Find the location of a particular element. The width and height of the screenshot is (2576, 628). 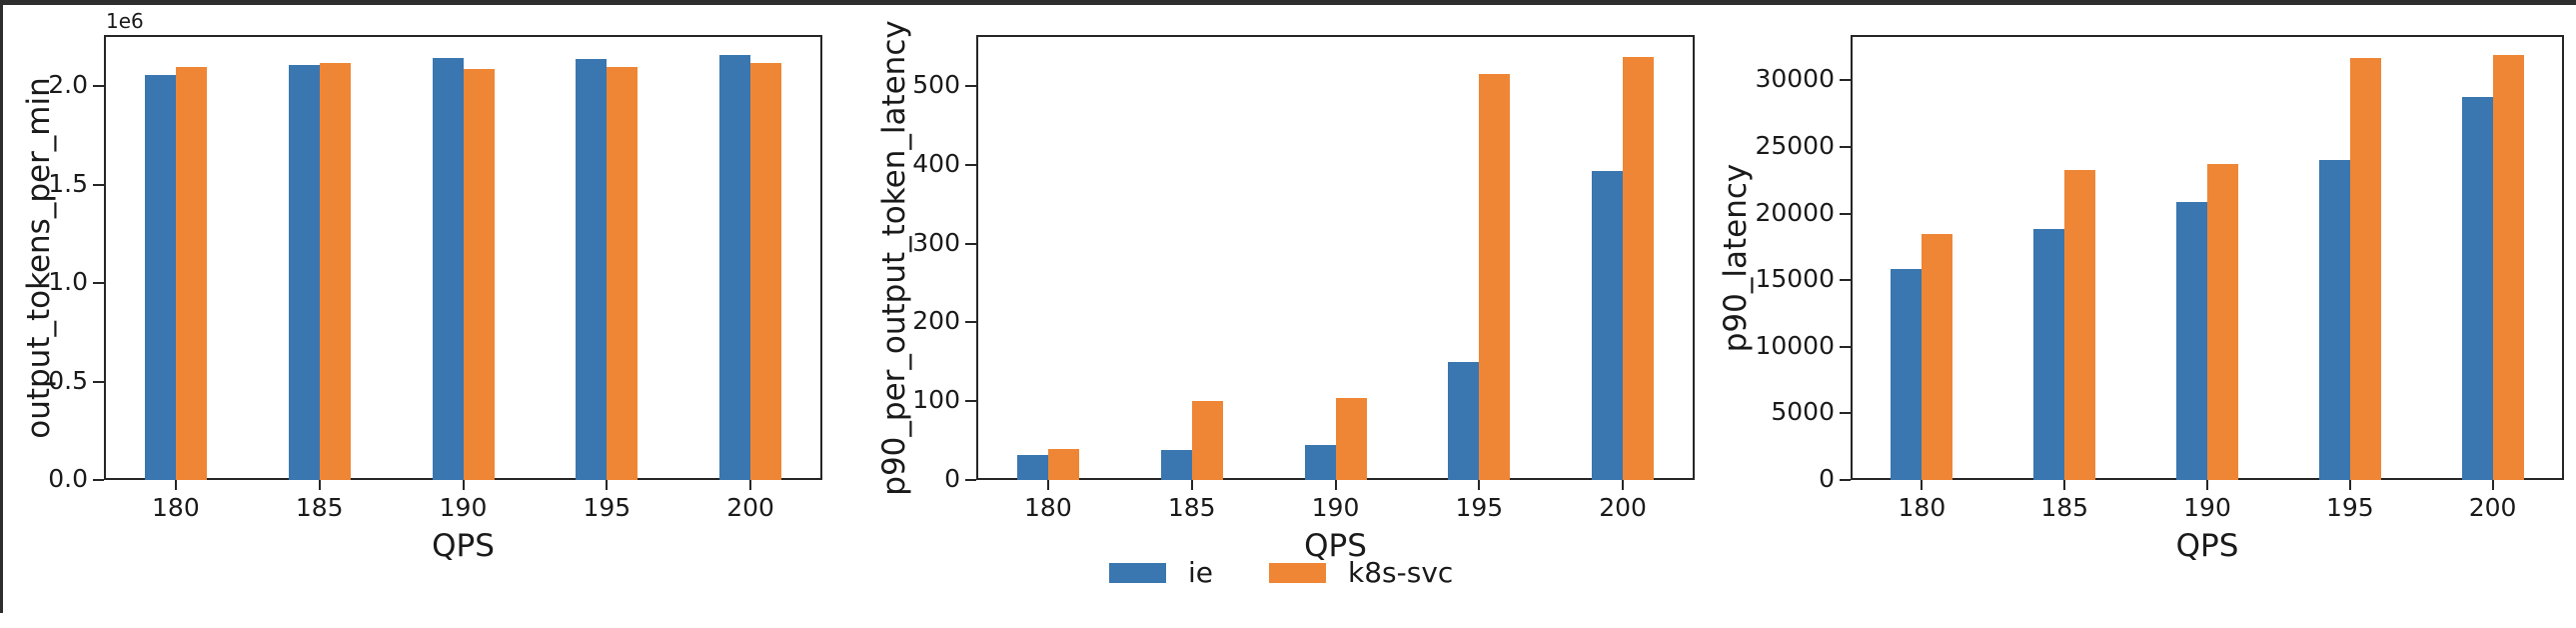

legend: ie k8s-svc is located at coordinates (1281, 572).